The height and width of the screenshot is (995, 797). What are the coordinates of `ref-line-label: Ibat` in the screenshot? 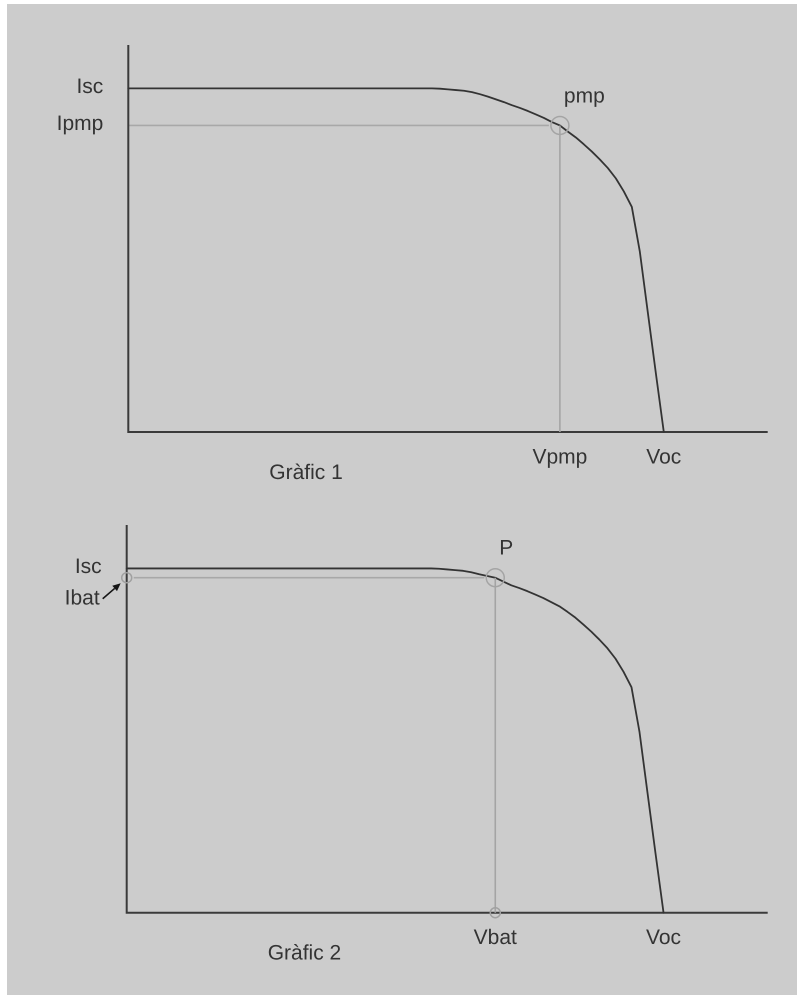 It's located at (82, 598).